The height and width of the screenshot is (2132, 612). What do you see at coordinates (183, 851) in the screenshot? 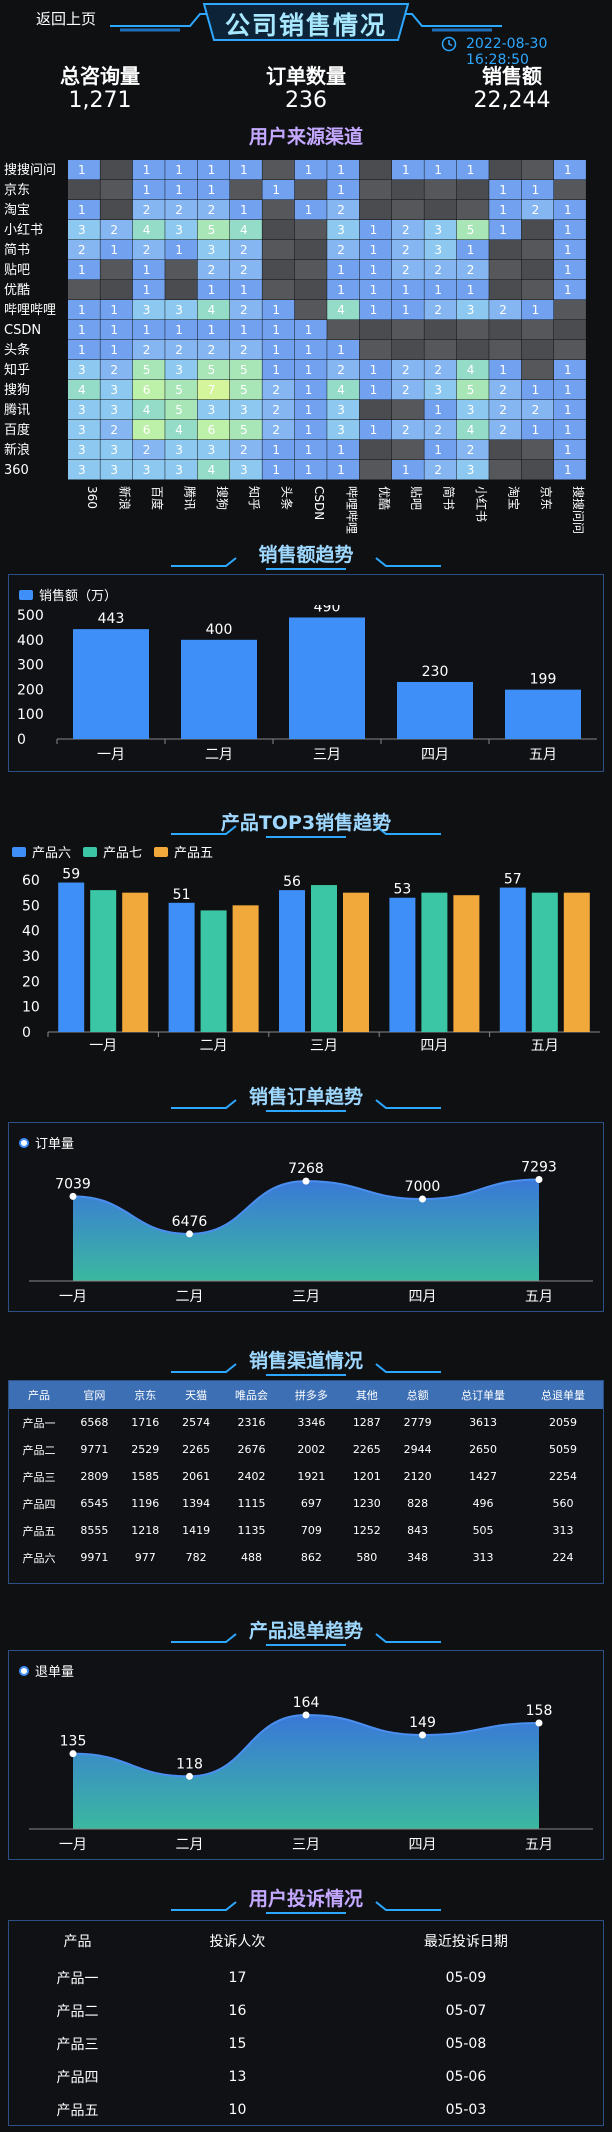
I see `legend-item-product5: 产品五` at bounding box center [183, 851].